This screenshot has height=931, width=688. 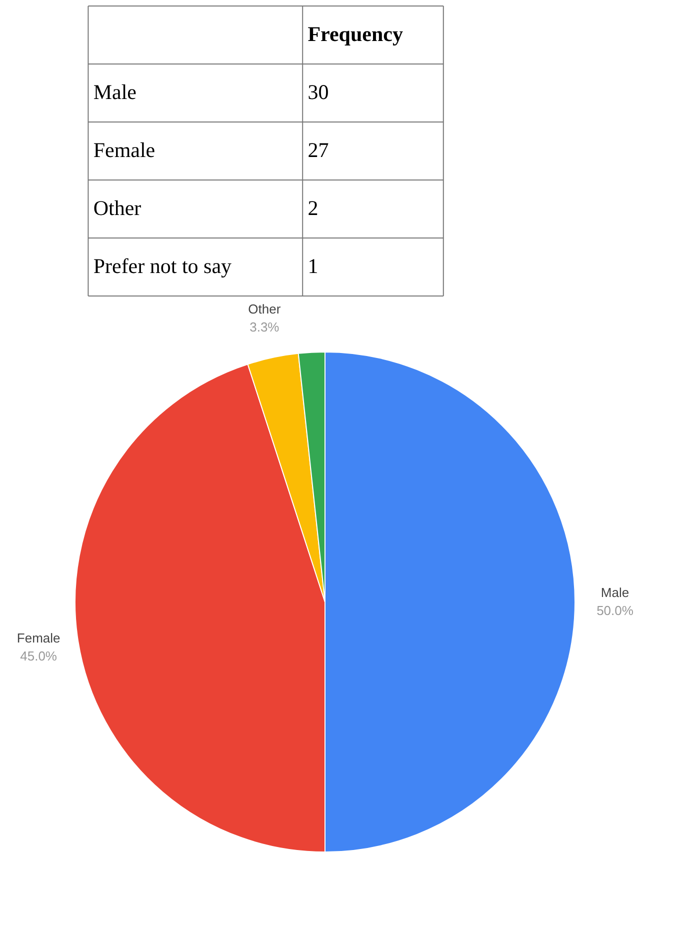 I want to click on slice-label: Female, so click(x=38, y=638).